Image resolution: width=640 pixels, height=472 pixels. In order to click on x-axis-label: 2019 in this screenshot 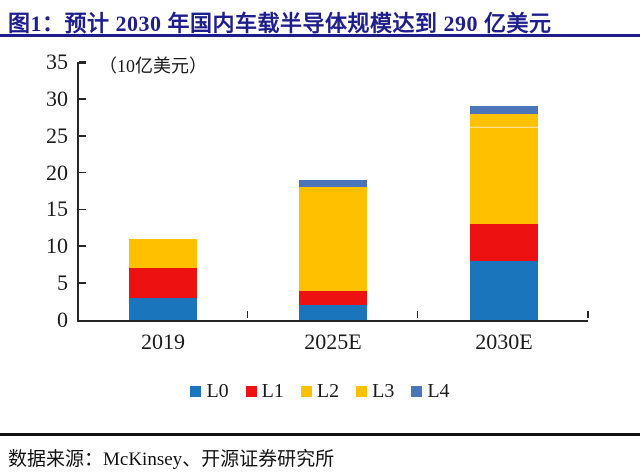, I will do `click(163, 341)`.